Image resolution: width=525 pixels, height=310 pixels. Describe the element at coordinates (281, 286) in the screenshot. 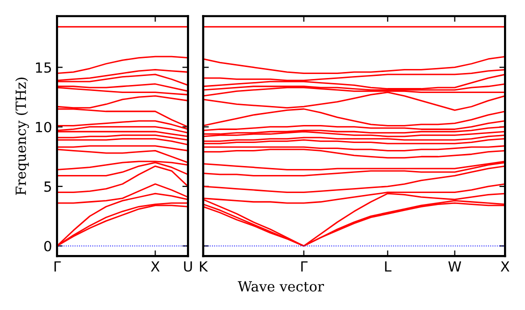

I see `x-axis-title: Wave vector` at that location.